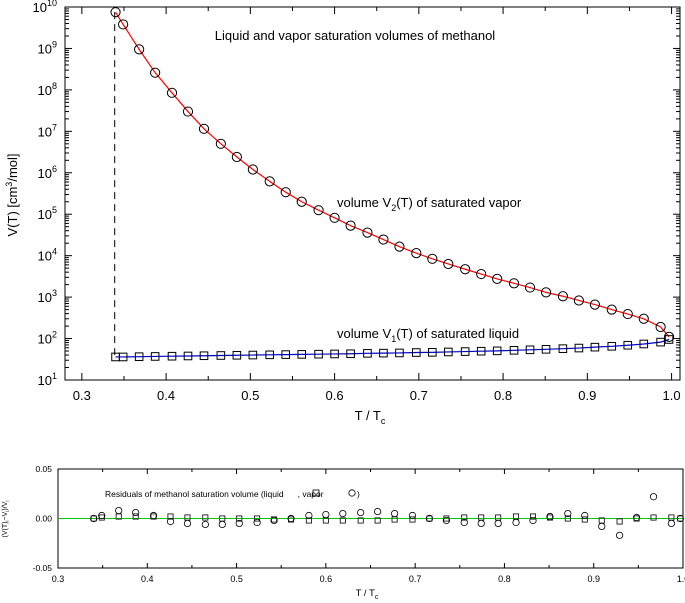 The image size is (685, 603). What do you see at coordinates (681, 579) in the screenshot?
I see `residuals-x-tick-label: 1.0` at bounding box center [681, 579].